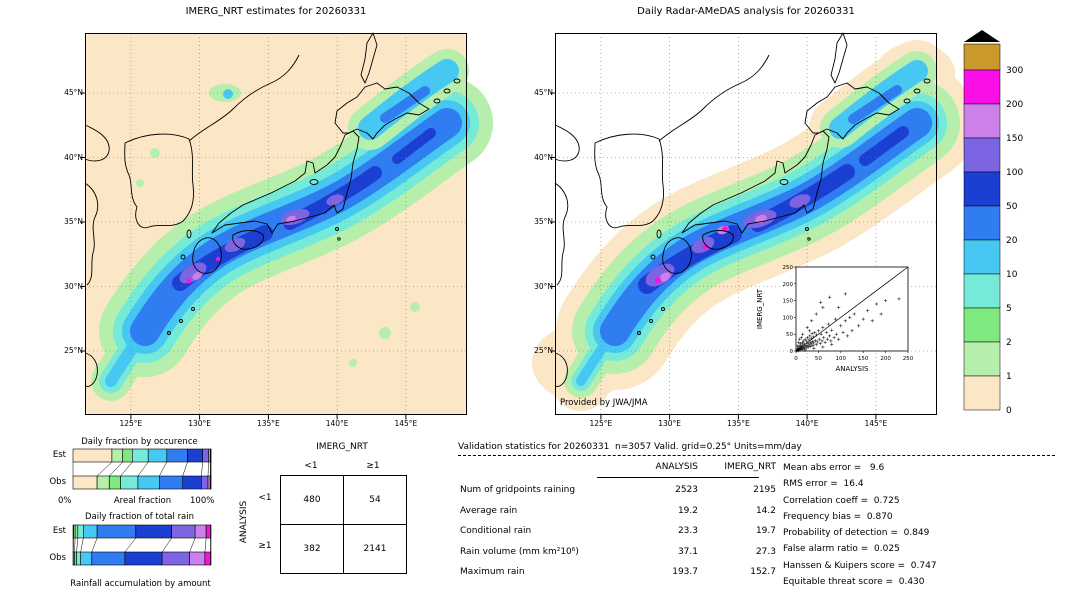 Image resolution: width=1080 pixels, height=612 pixels. What do you see at coordinates (838, 516) in the screenshot?
I see `score-line: Frequency bias = 0.870` at bounding box center [838, 516].